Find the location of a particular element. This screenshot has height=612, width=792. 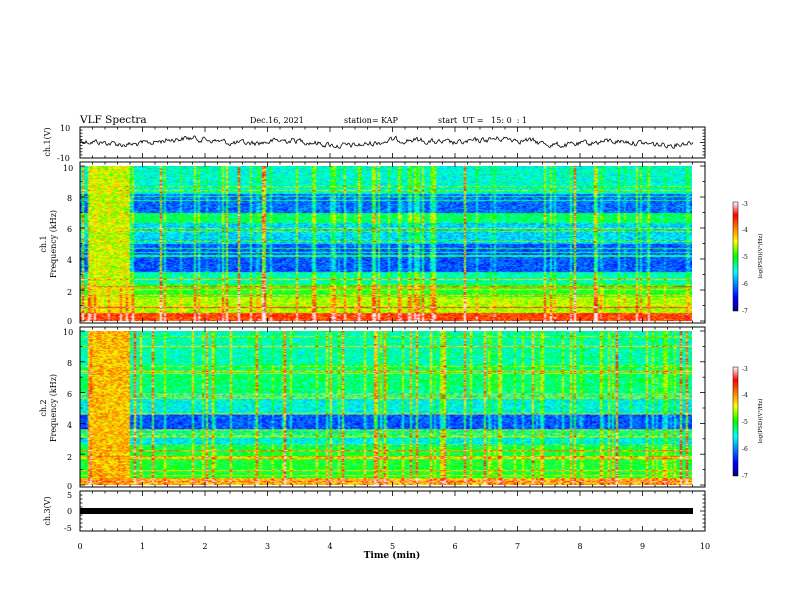

ch2-cbar-tick-m7: -7 is located at coordinates (745, 476).